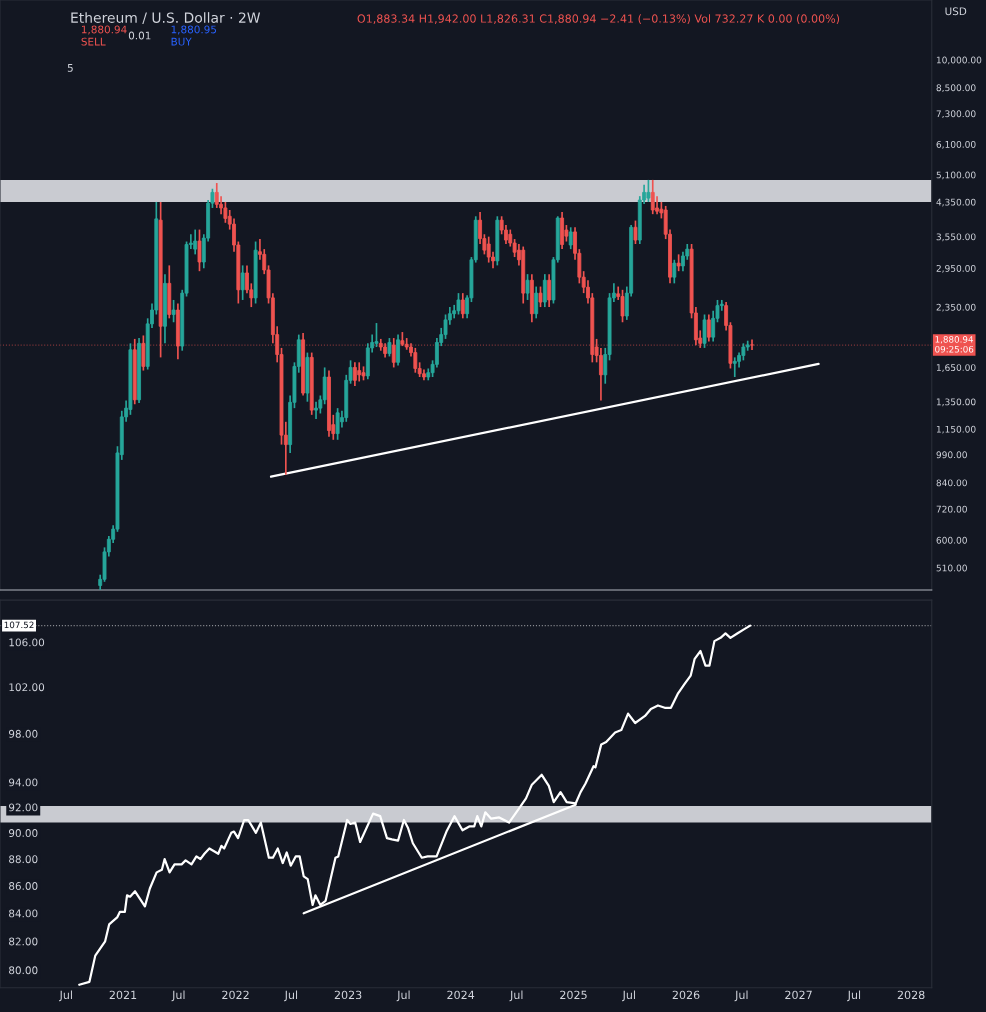 This screenshot has height=1012, width=986. I want to click on y-tick-label: 7,300.00, so click(956, 114).